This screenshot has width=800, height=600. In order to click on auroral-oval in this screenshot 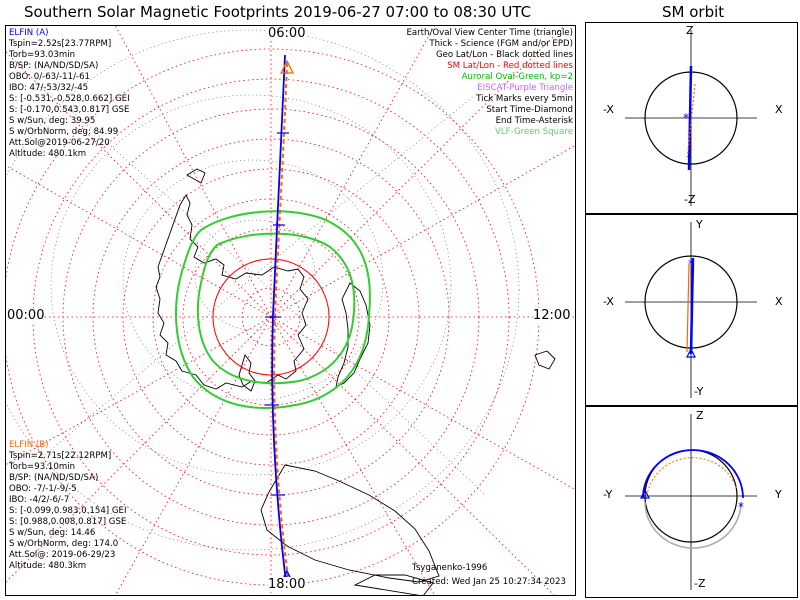, I will do `click(273, 309)`.